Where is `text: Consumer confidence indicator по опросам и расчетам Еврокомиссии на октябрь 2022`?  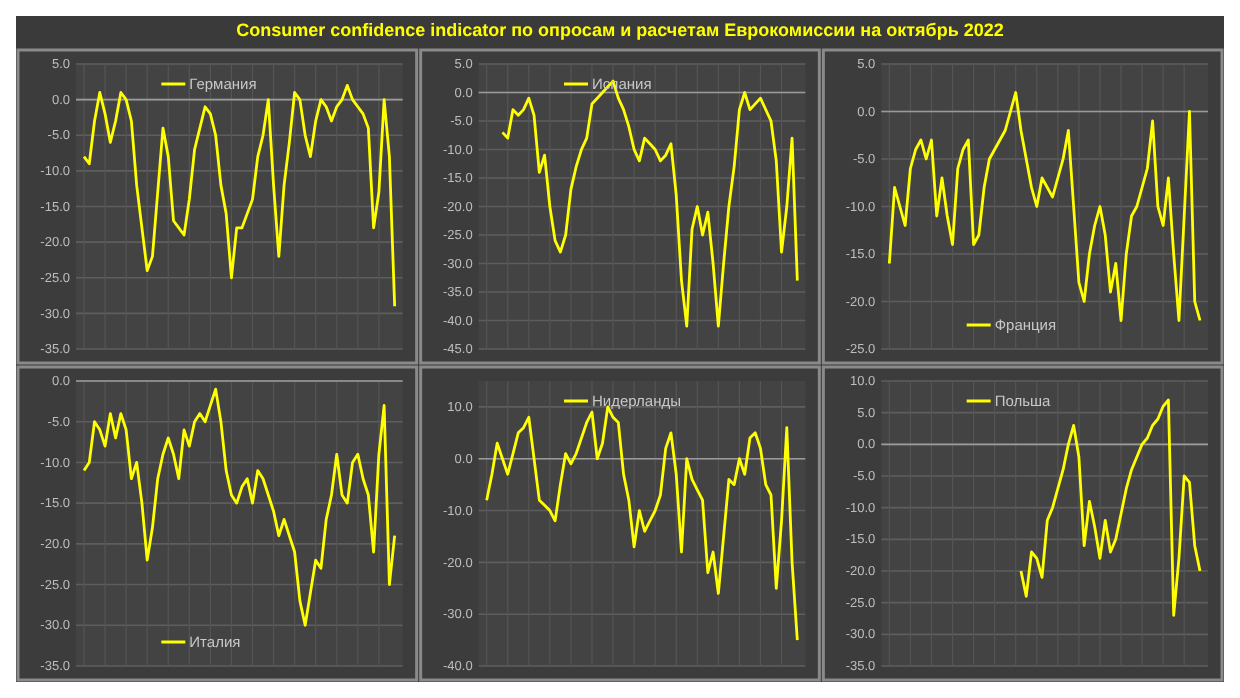
text: Consumer confidence indicator по опросам и расчетам Еврокомиссии на октябрь 2022 is located at coordinates (620, 30).